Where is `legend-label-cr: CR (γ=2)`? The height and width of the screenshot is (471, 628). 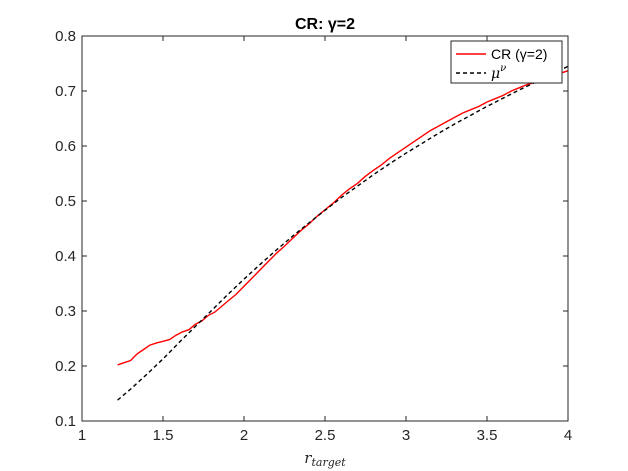
legend-label-cr: CR (γ=2) is located at coordinates (519, 54).